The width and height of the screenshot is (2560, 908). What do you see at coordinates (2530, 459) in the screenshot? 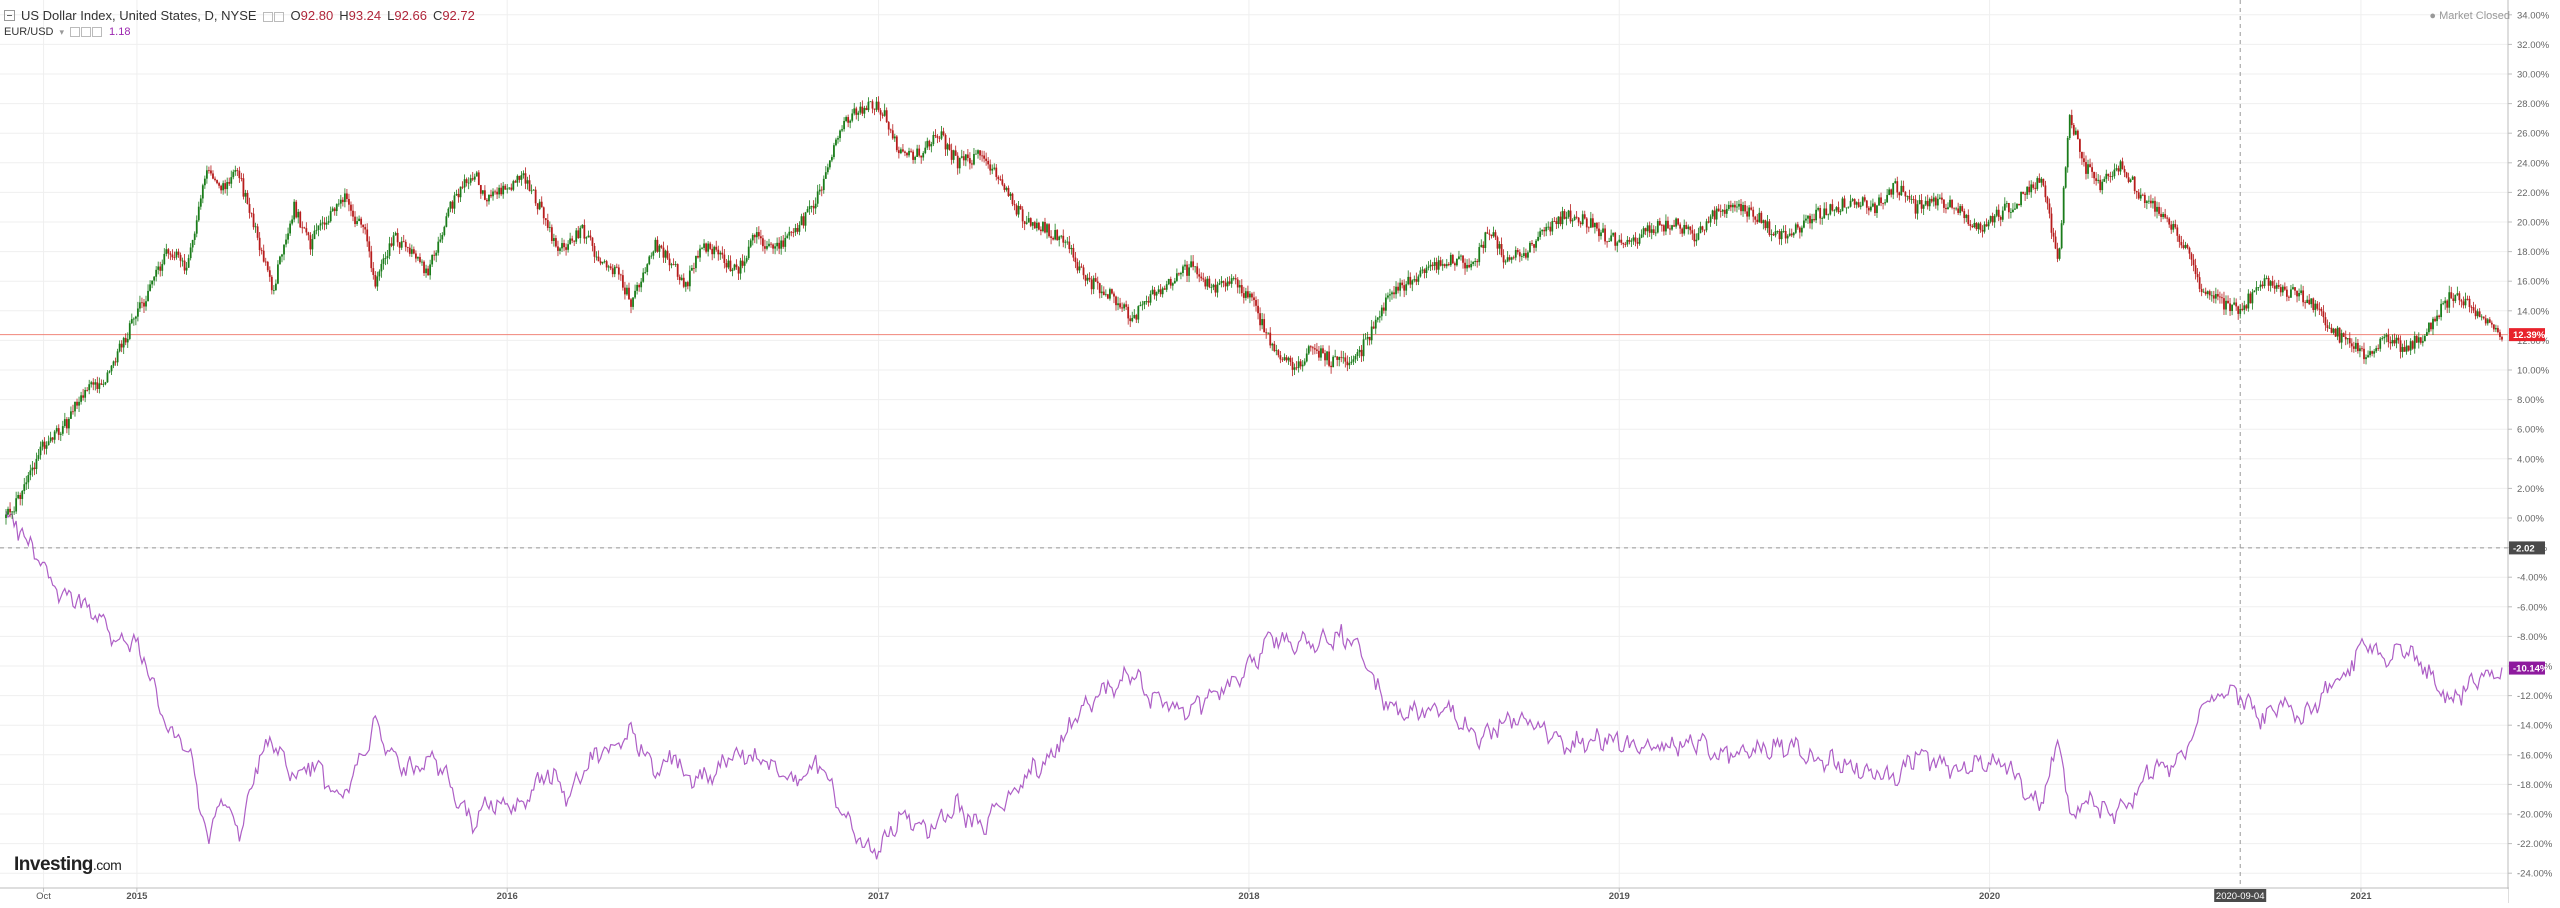
I see `y-tick-label: 4.00%` at bounding box center [2530, 459].